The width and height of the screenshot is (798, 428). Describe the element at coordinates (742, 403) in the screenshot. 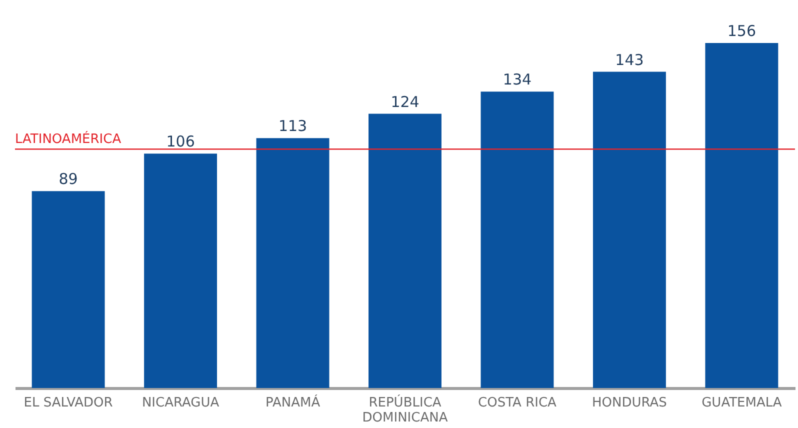

I see `x-tick-label: GUATEMALA` at that location.